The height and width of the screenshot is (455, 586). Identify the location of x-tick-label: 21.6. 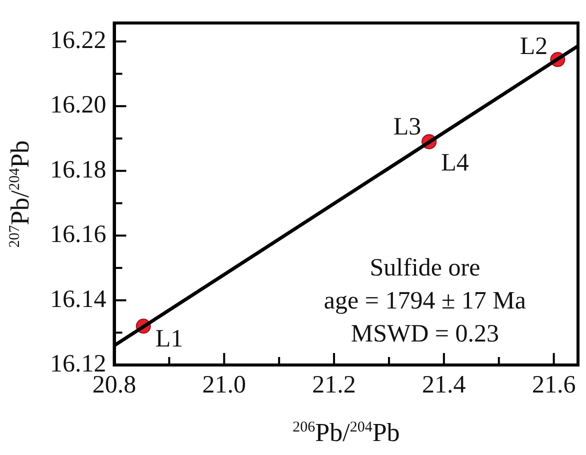
(554, 385).